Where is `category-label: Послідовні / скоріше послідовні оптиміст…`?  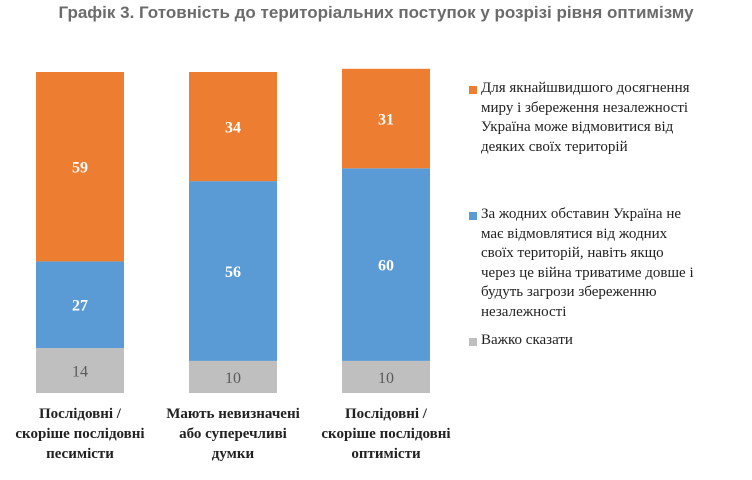
category-label: Послідовні / скоріше послідовні оптиміст… is located at coordinates (386, 434).